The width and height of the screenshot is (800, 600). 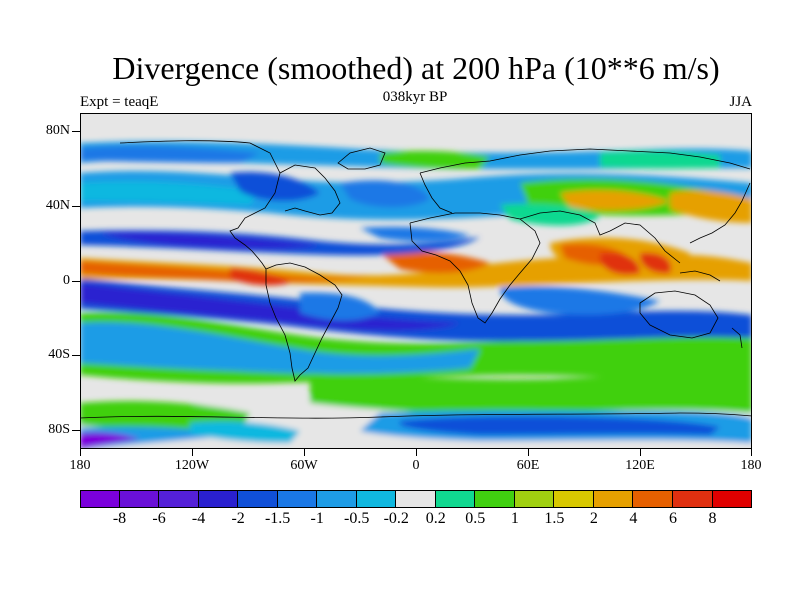 I want to click on x-label-0: 0, so click(x=416, y=465).